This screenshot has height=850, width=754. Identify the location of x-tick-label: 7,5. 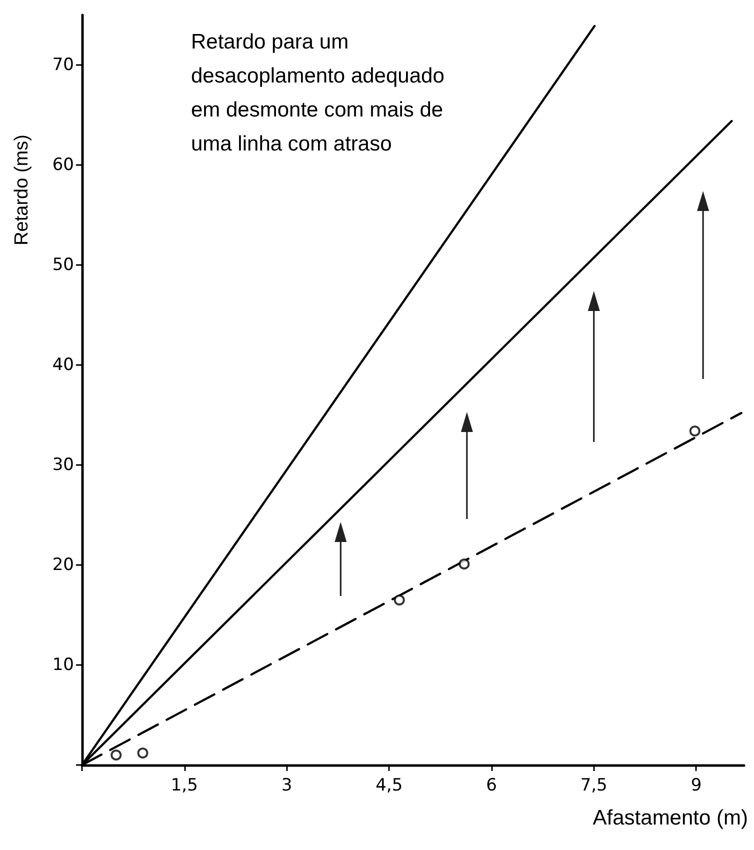
(594, 786).